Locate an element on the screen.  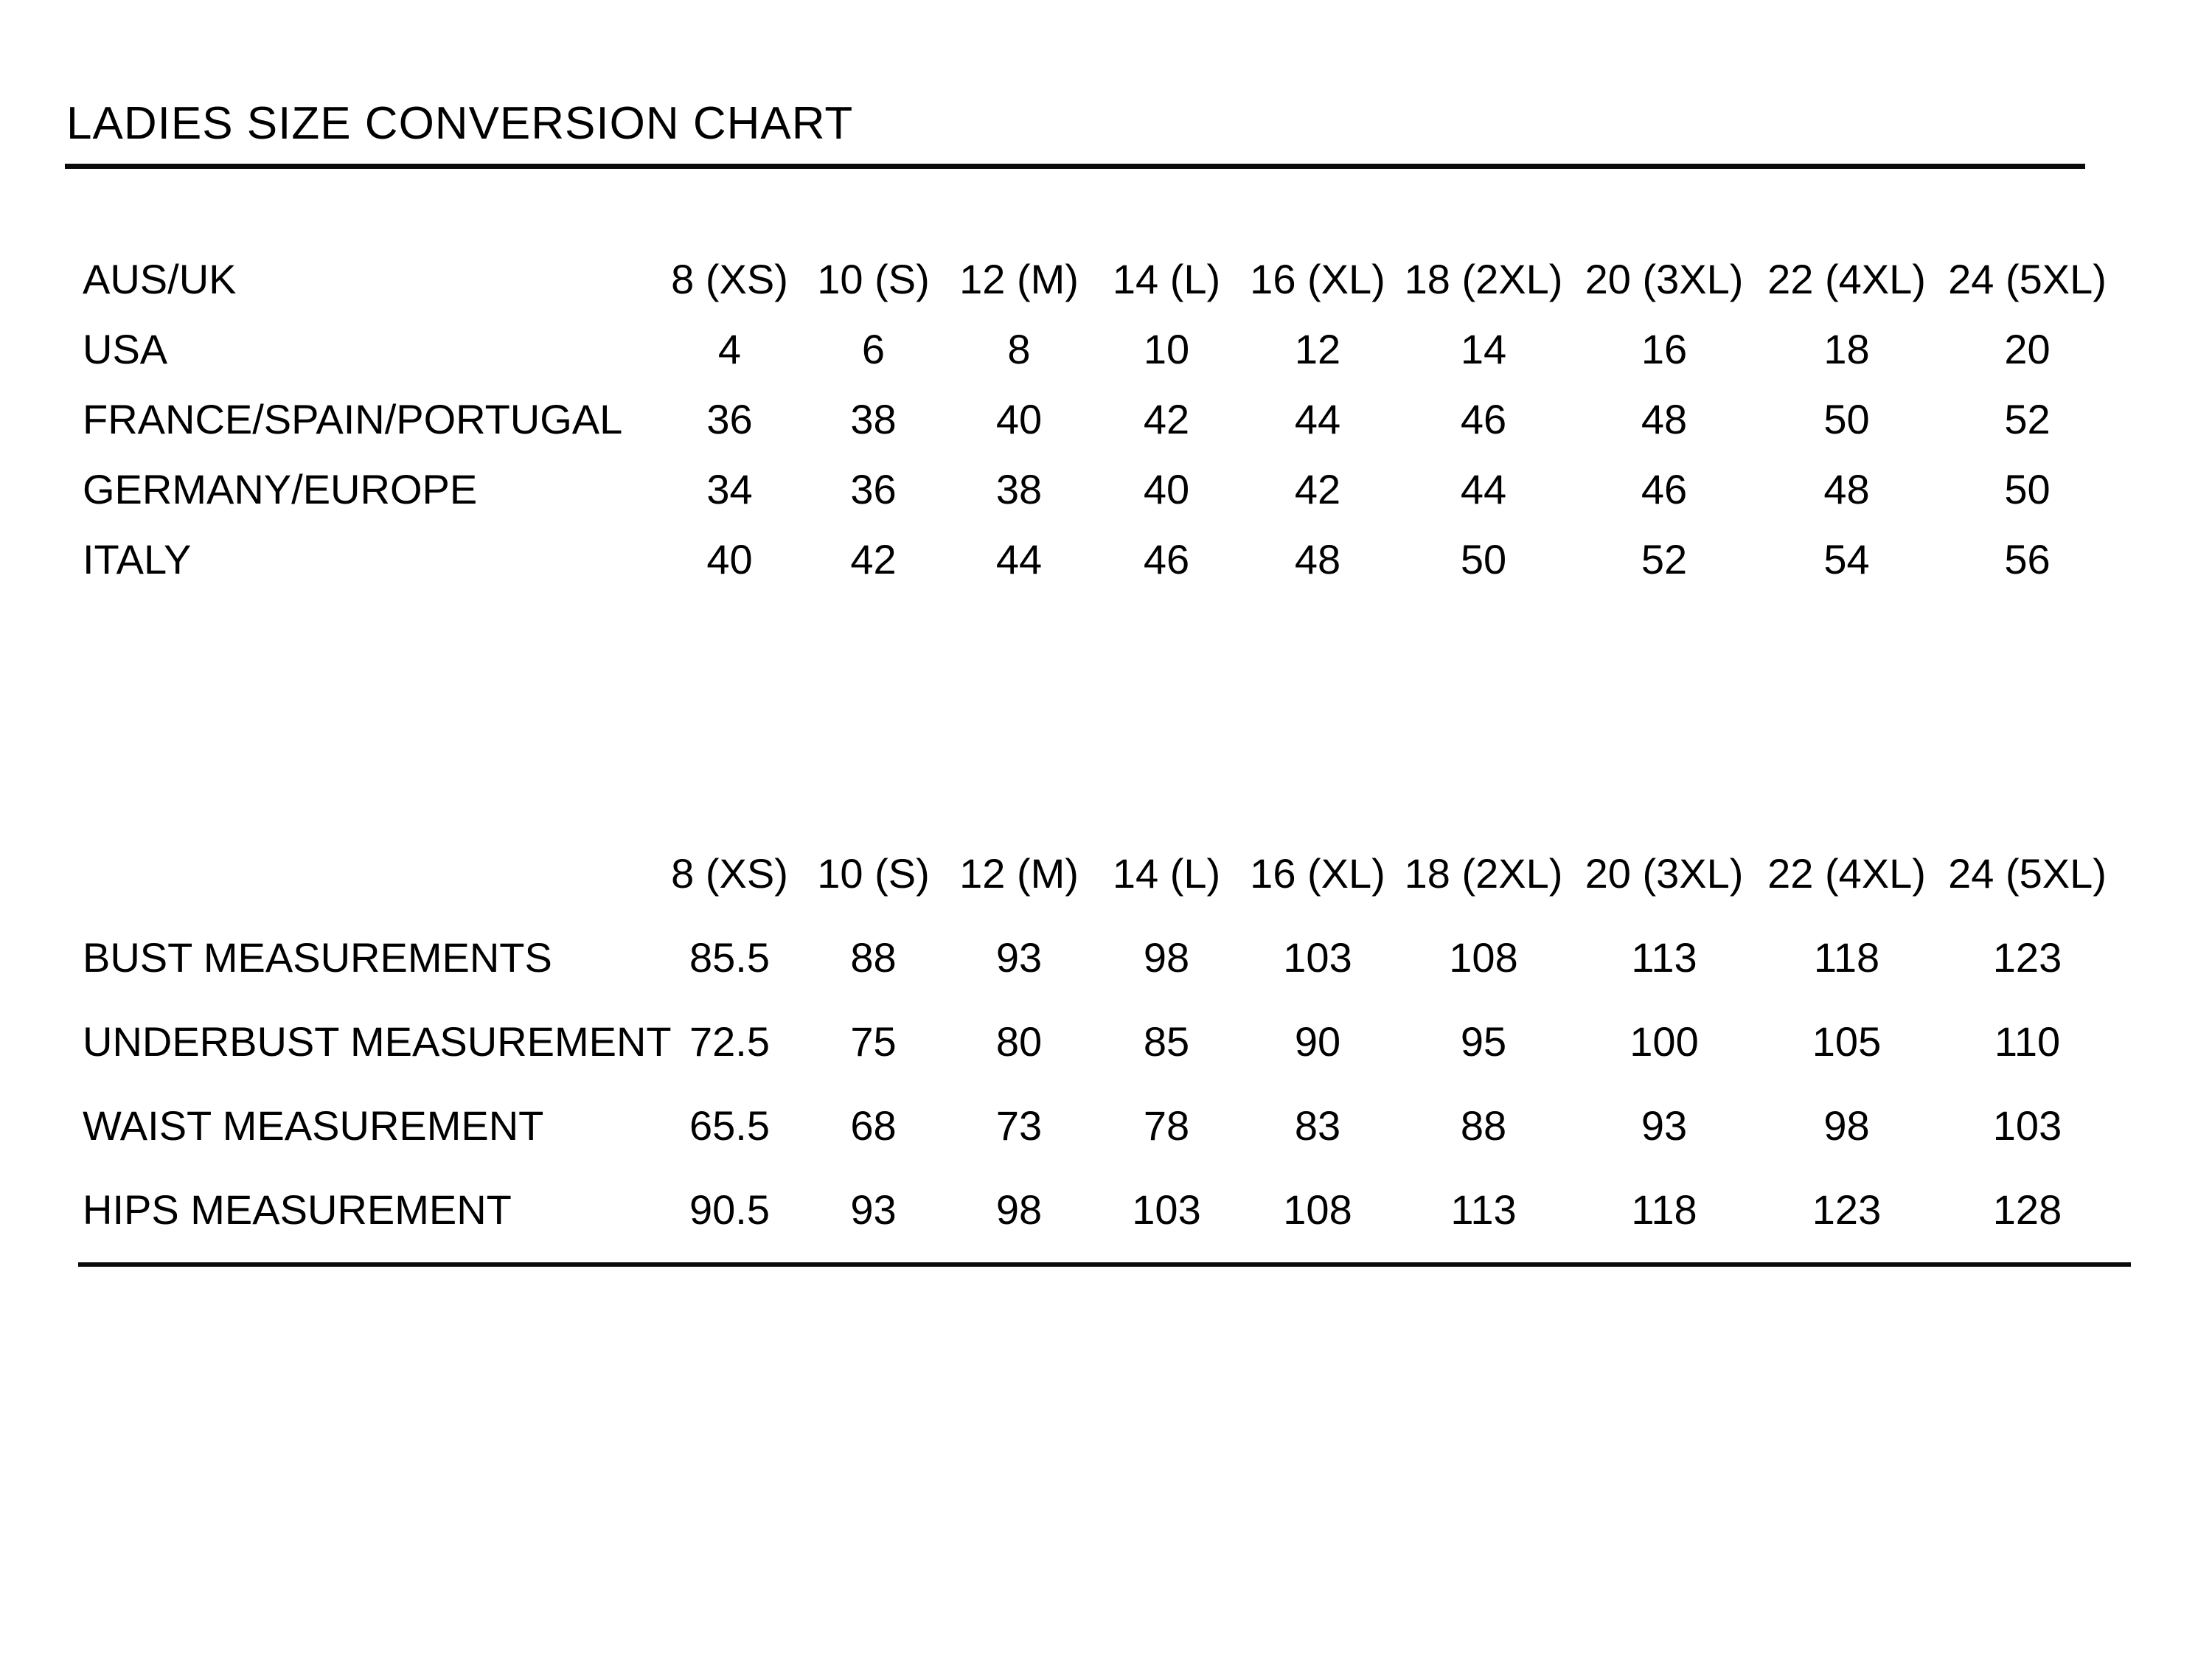
table-cell: 34 is located at coordinates (729, 488).